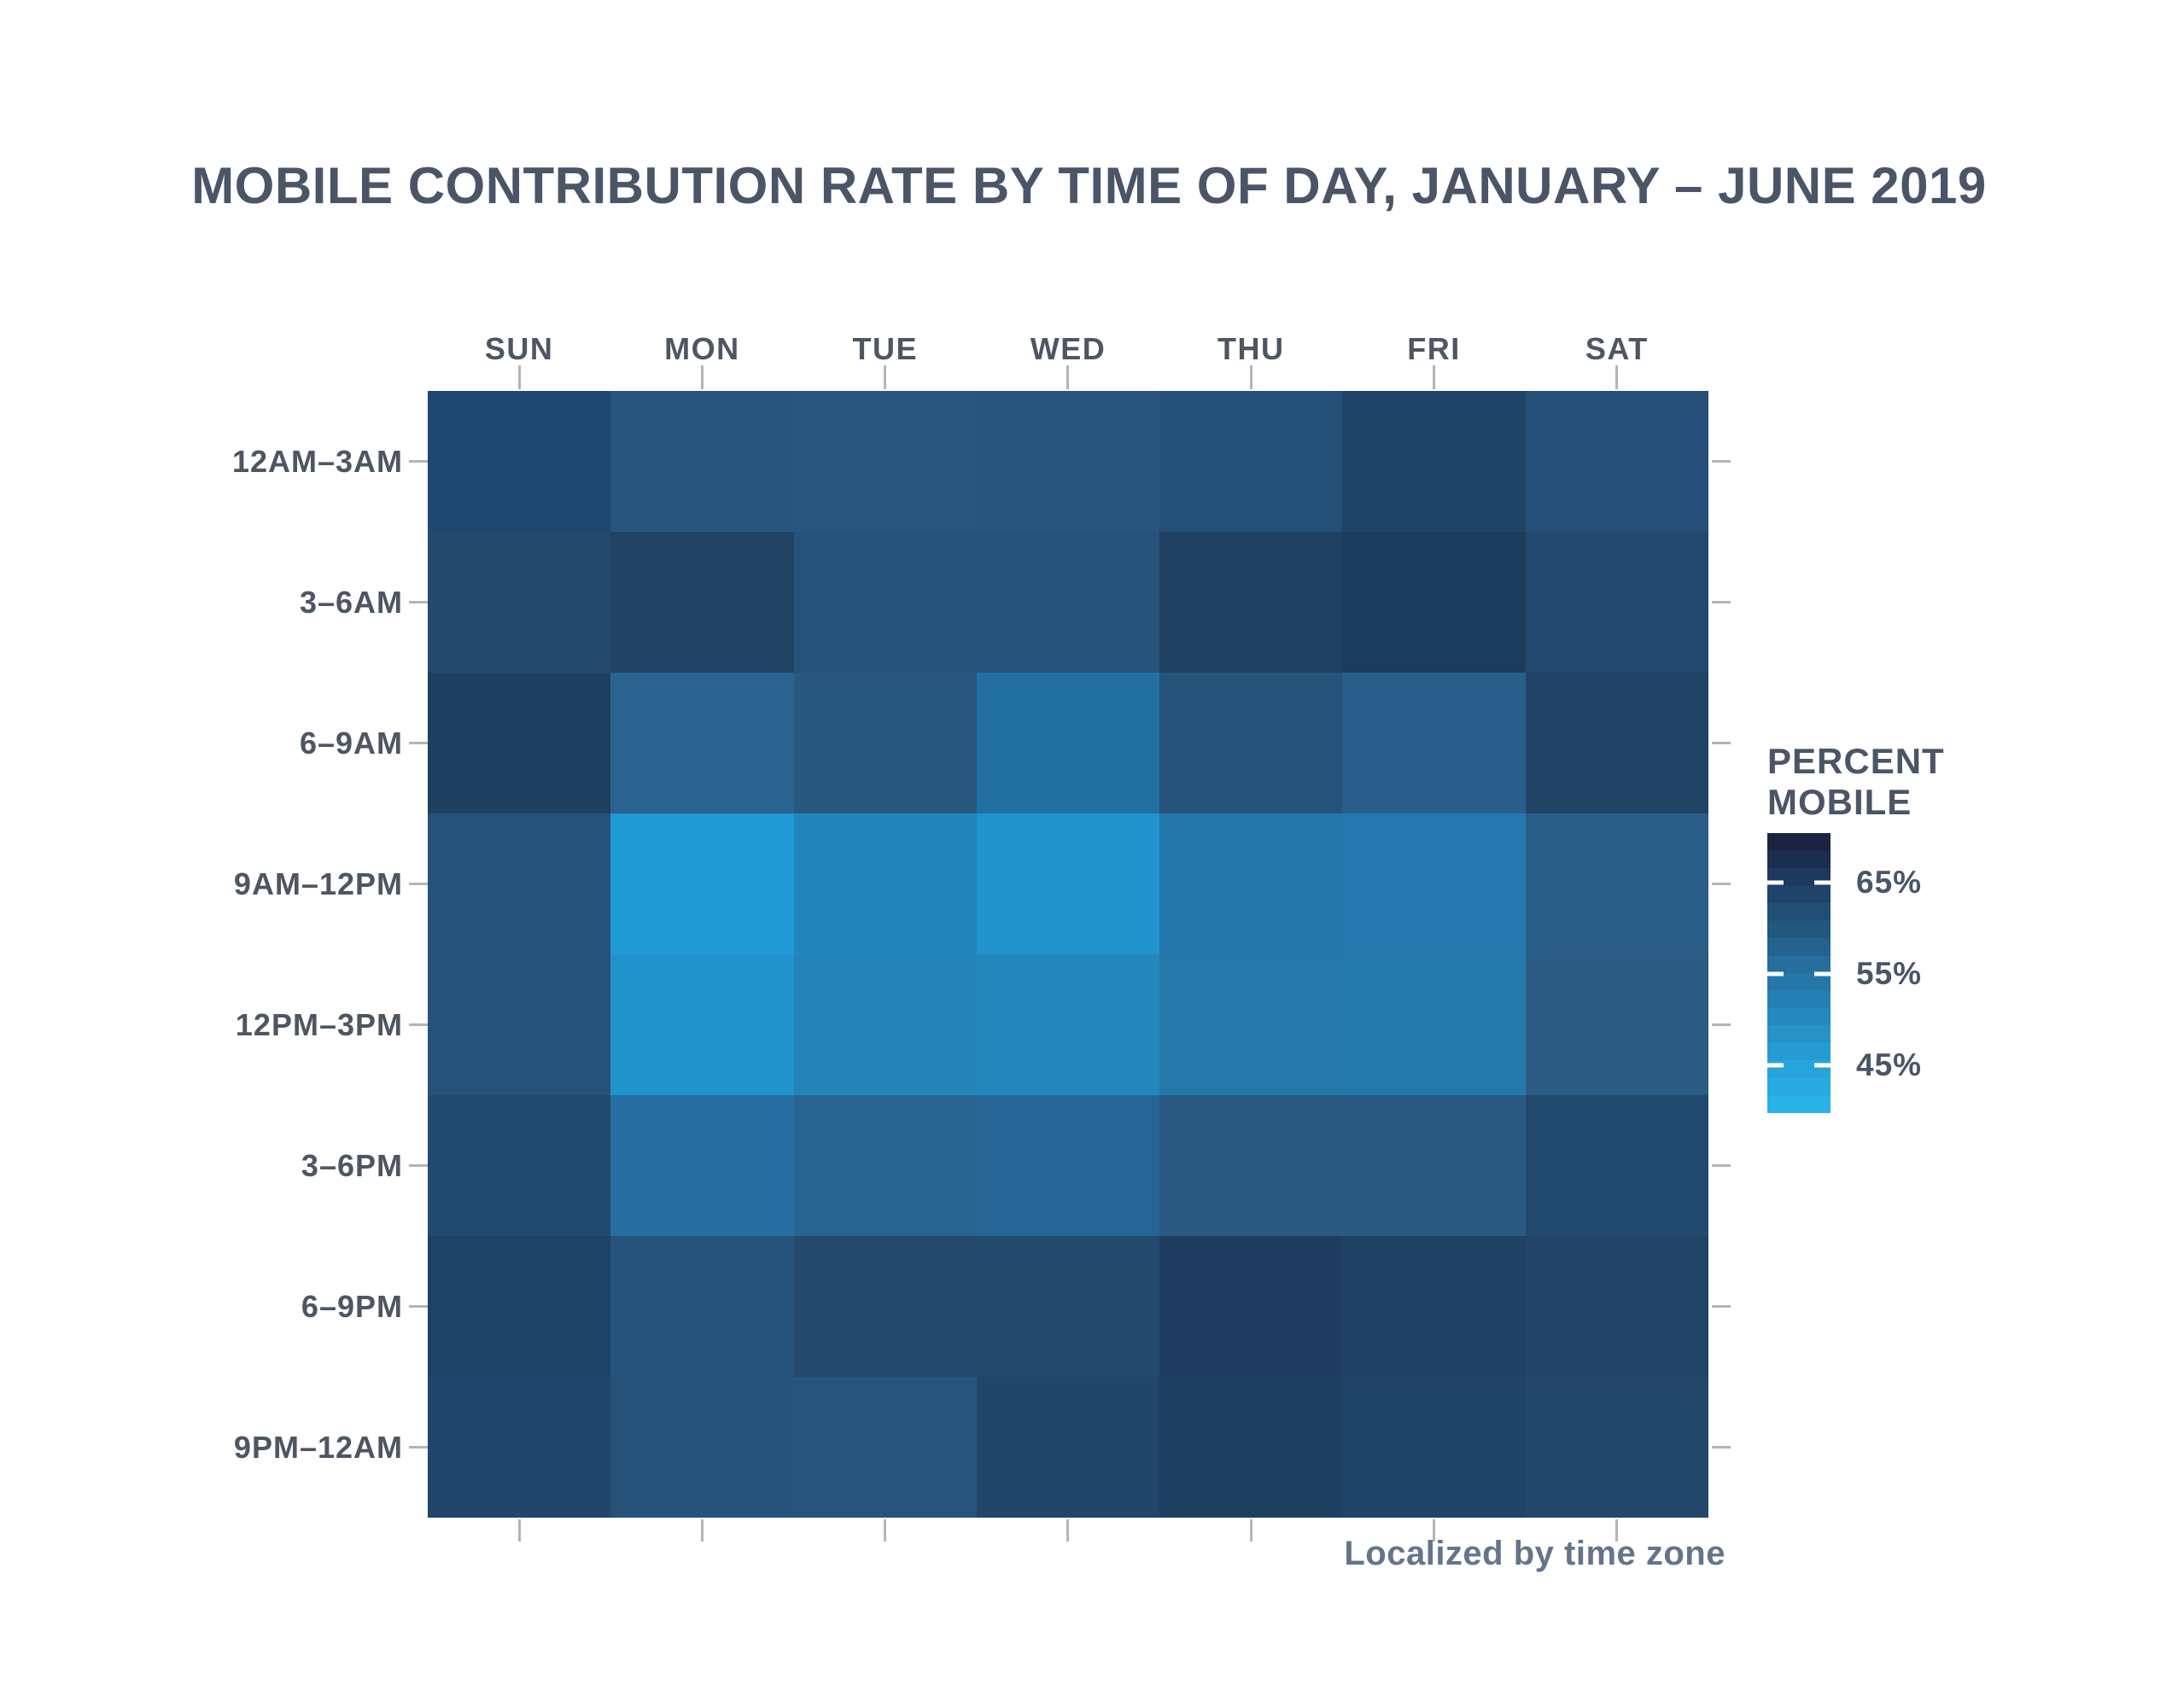 The width and height of the screenshot is (2178, 1708). What do you see at coordinates (352, 1165) in the screenshot?
I see `time-label-5: 3–6PM` at bounding box center [352, 1165].